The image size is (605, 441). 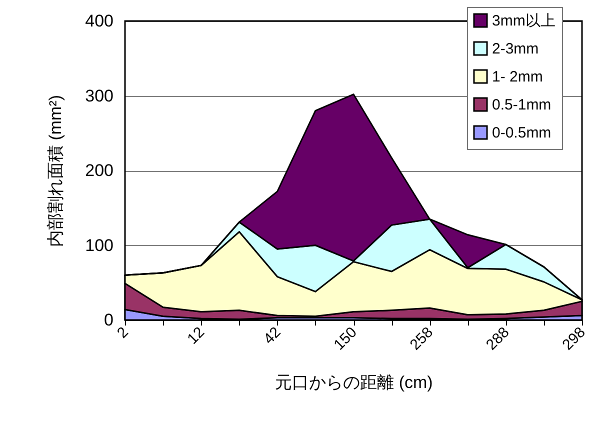 What do you see at coordinates (99, 21) in the screenshot?
I see `y-tick-label: 400` at bounding box center [99, 21].